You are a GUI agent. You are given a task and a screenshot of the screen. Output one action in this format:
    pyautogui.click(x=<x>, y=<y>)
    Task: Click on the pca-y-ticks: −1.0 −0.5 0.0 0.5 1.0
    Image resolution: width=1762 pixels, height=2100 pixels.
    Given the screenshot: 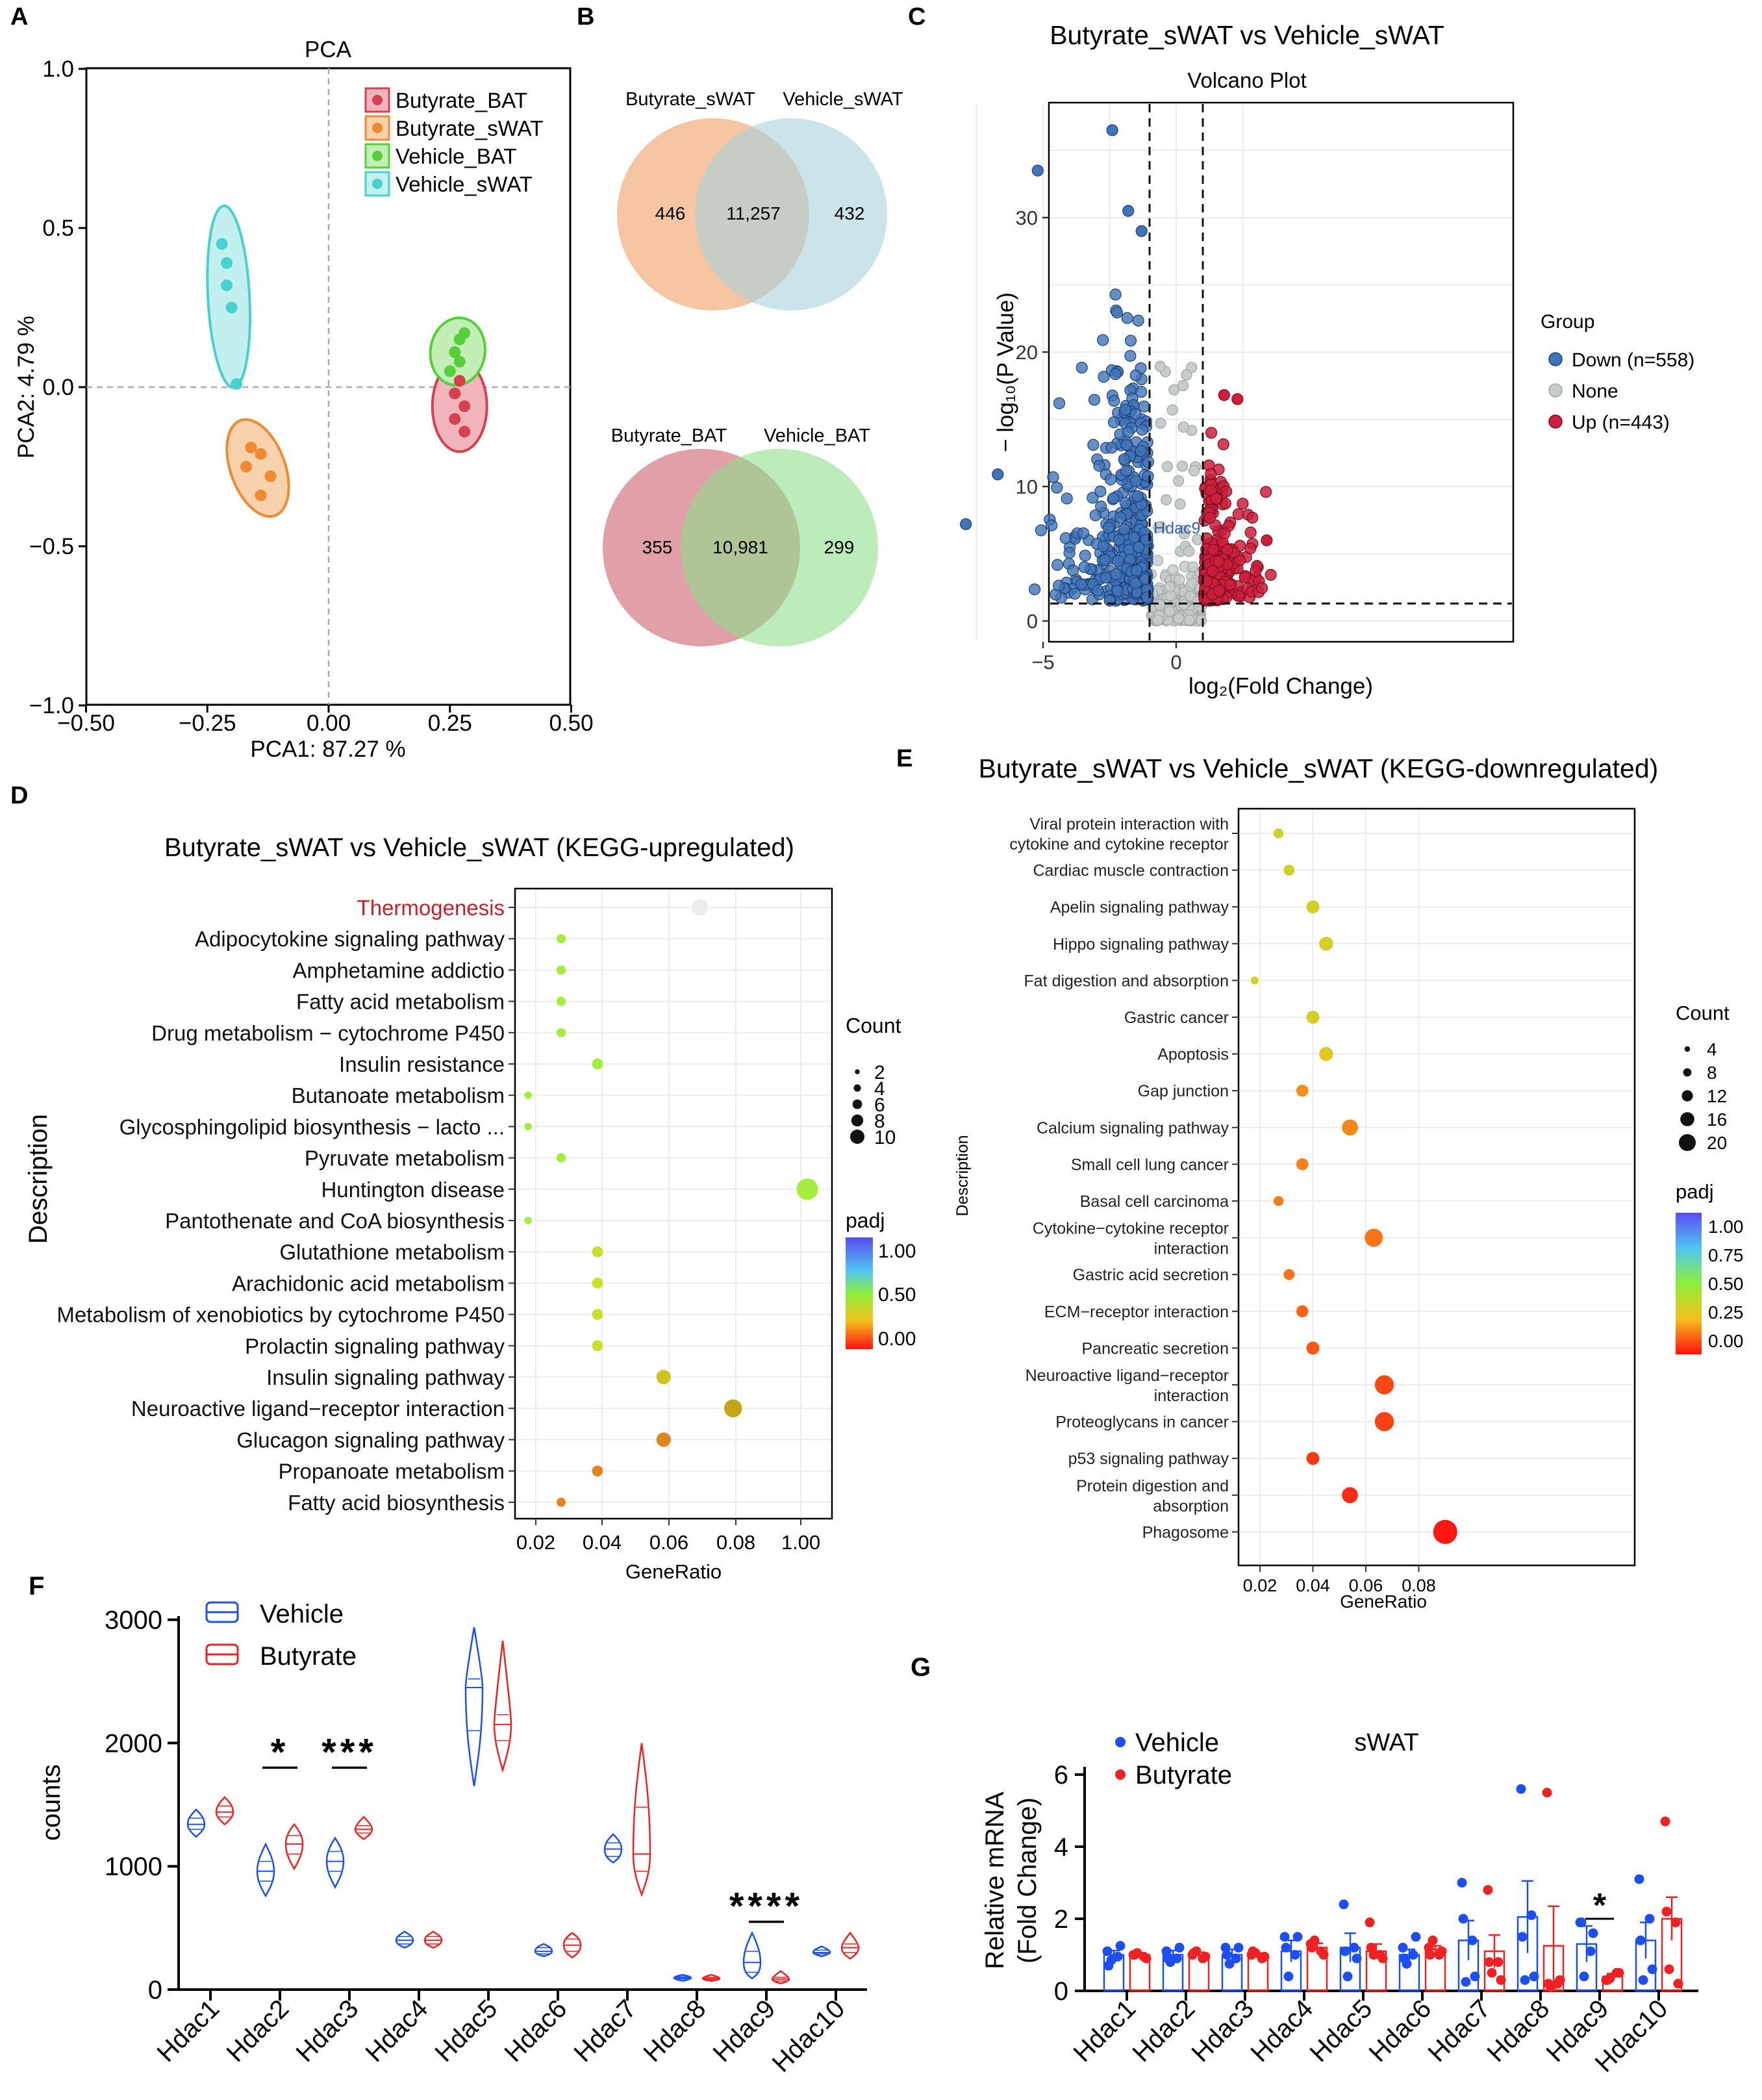 What is the action you would take?
    pyautogui.click(x=57, y=387)
    